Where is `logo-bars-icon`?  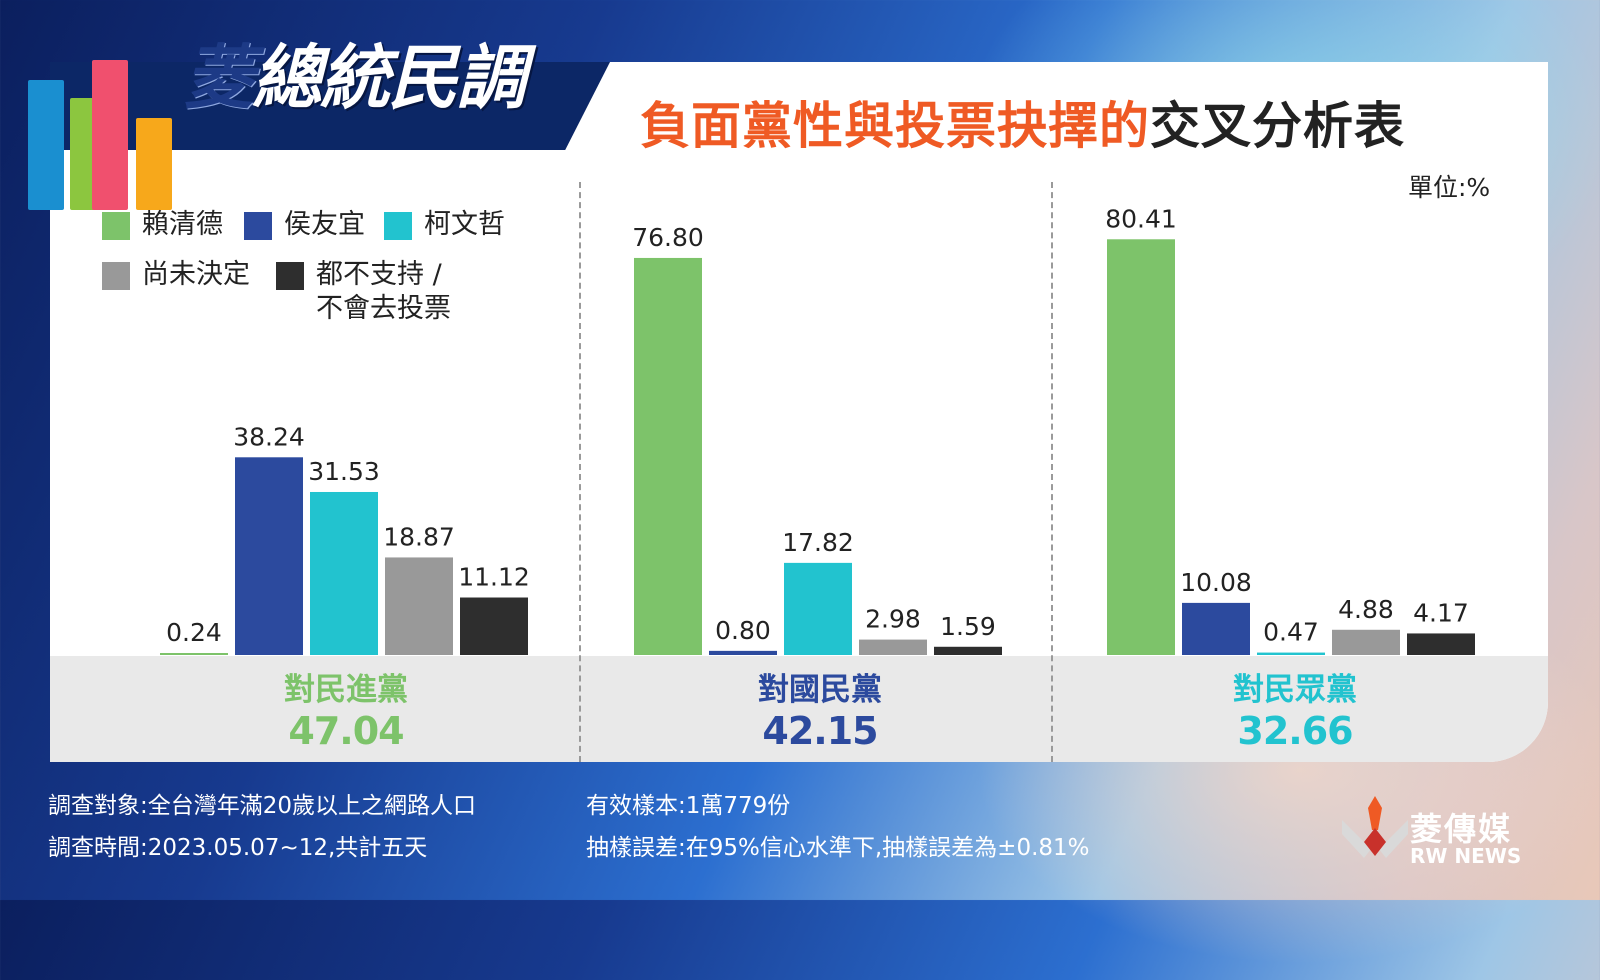
logo-bars-icon is located at coordinates (104, 120).